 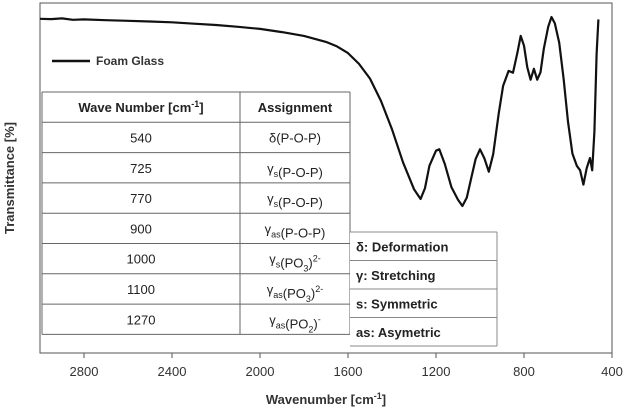 I want to click on x-tick-label: 1200, so click(x=436, y=371).